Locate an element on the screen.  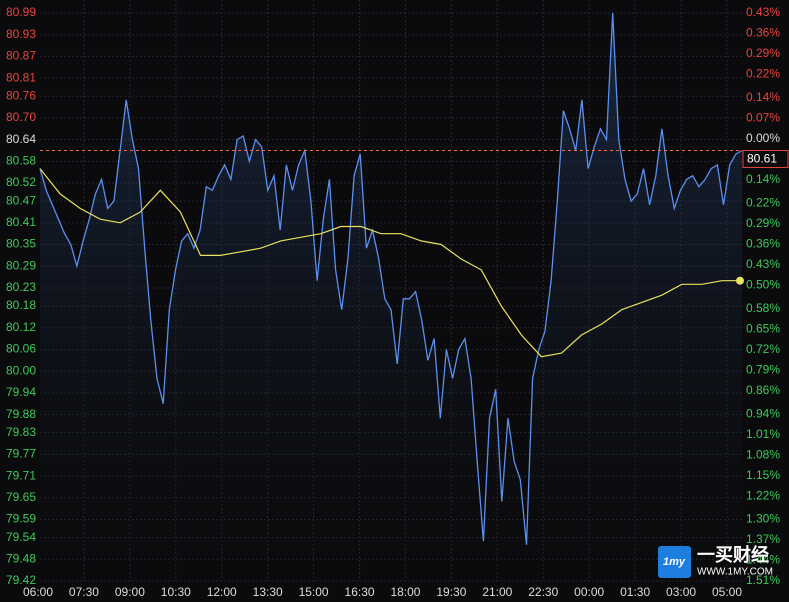
x-tick-label: 01:30 is located at coordinates (635, 592).